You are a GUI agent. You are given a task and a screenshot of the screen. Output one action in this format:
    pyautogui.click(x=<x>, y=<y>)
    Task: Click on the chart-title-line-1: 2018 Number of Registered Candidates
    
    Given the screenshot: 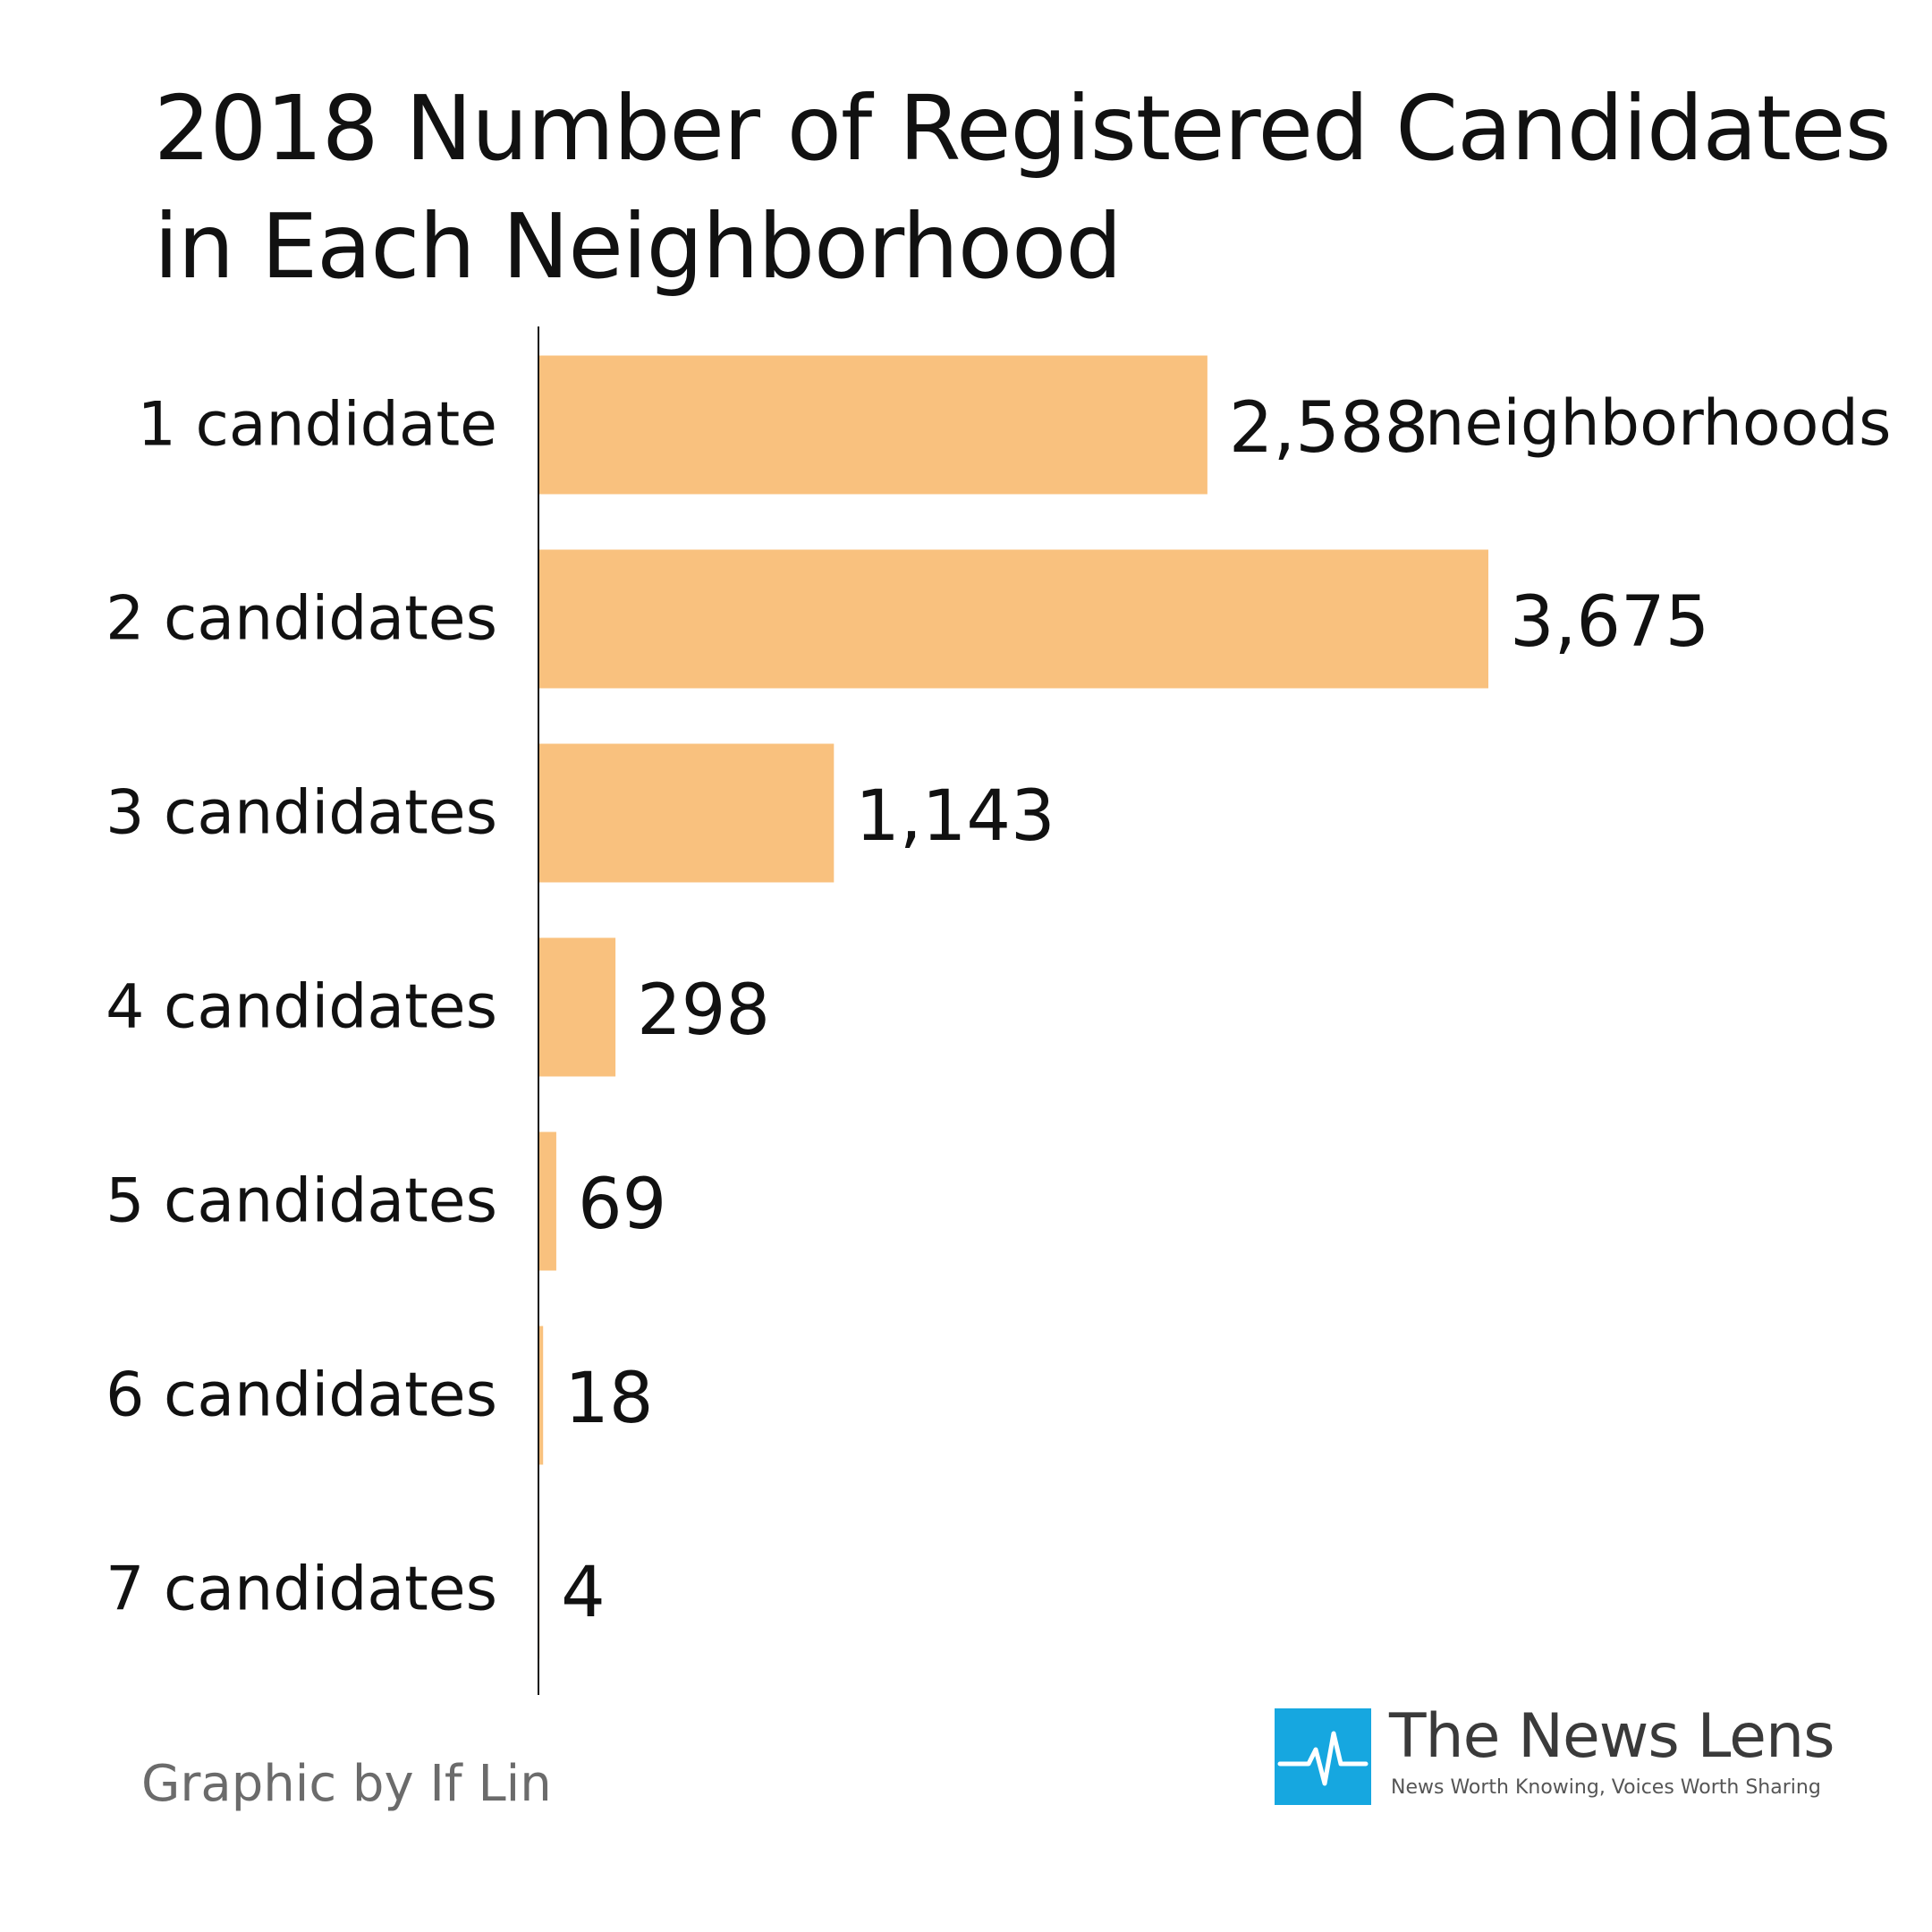 What is the action you would take?
    pyautogui.click(x=1023, y=128)
    